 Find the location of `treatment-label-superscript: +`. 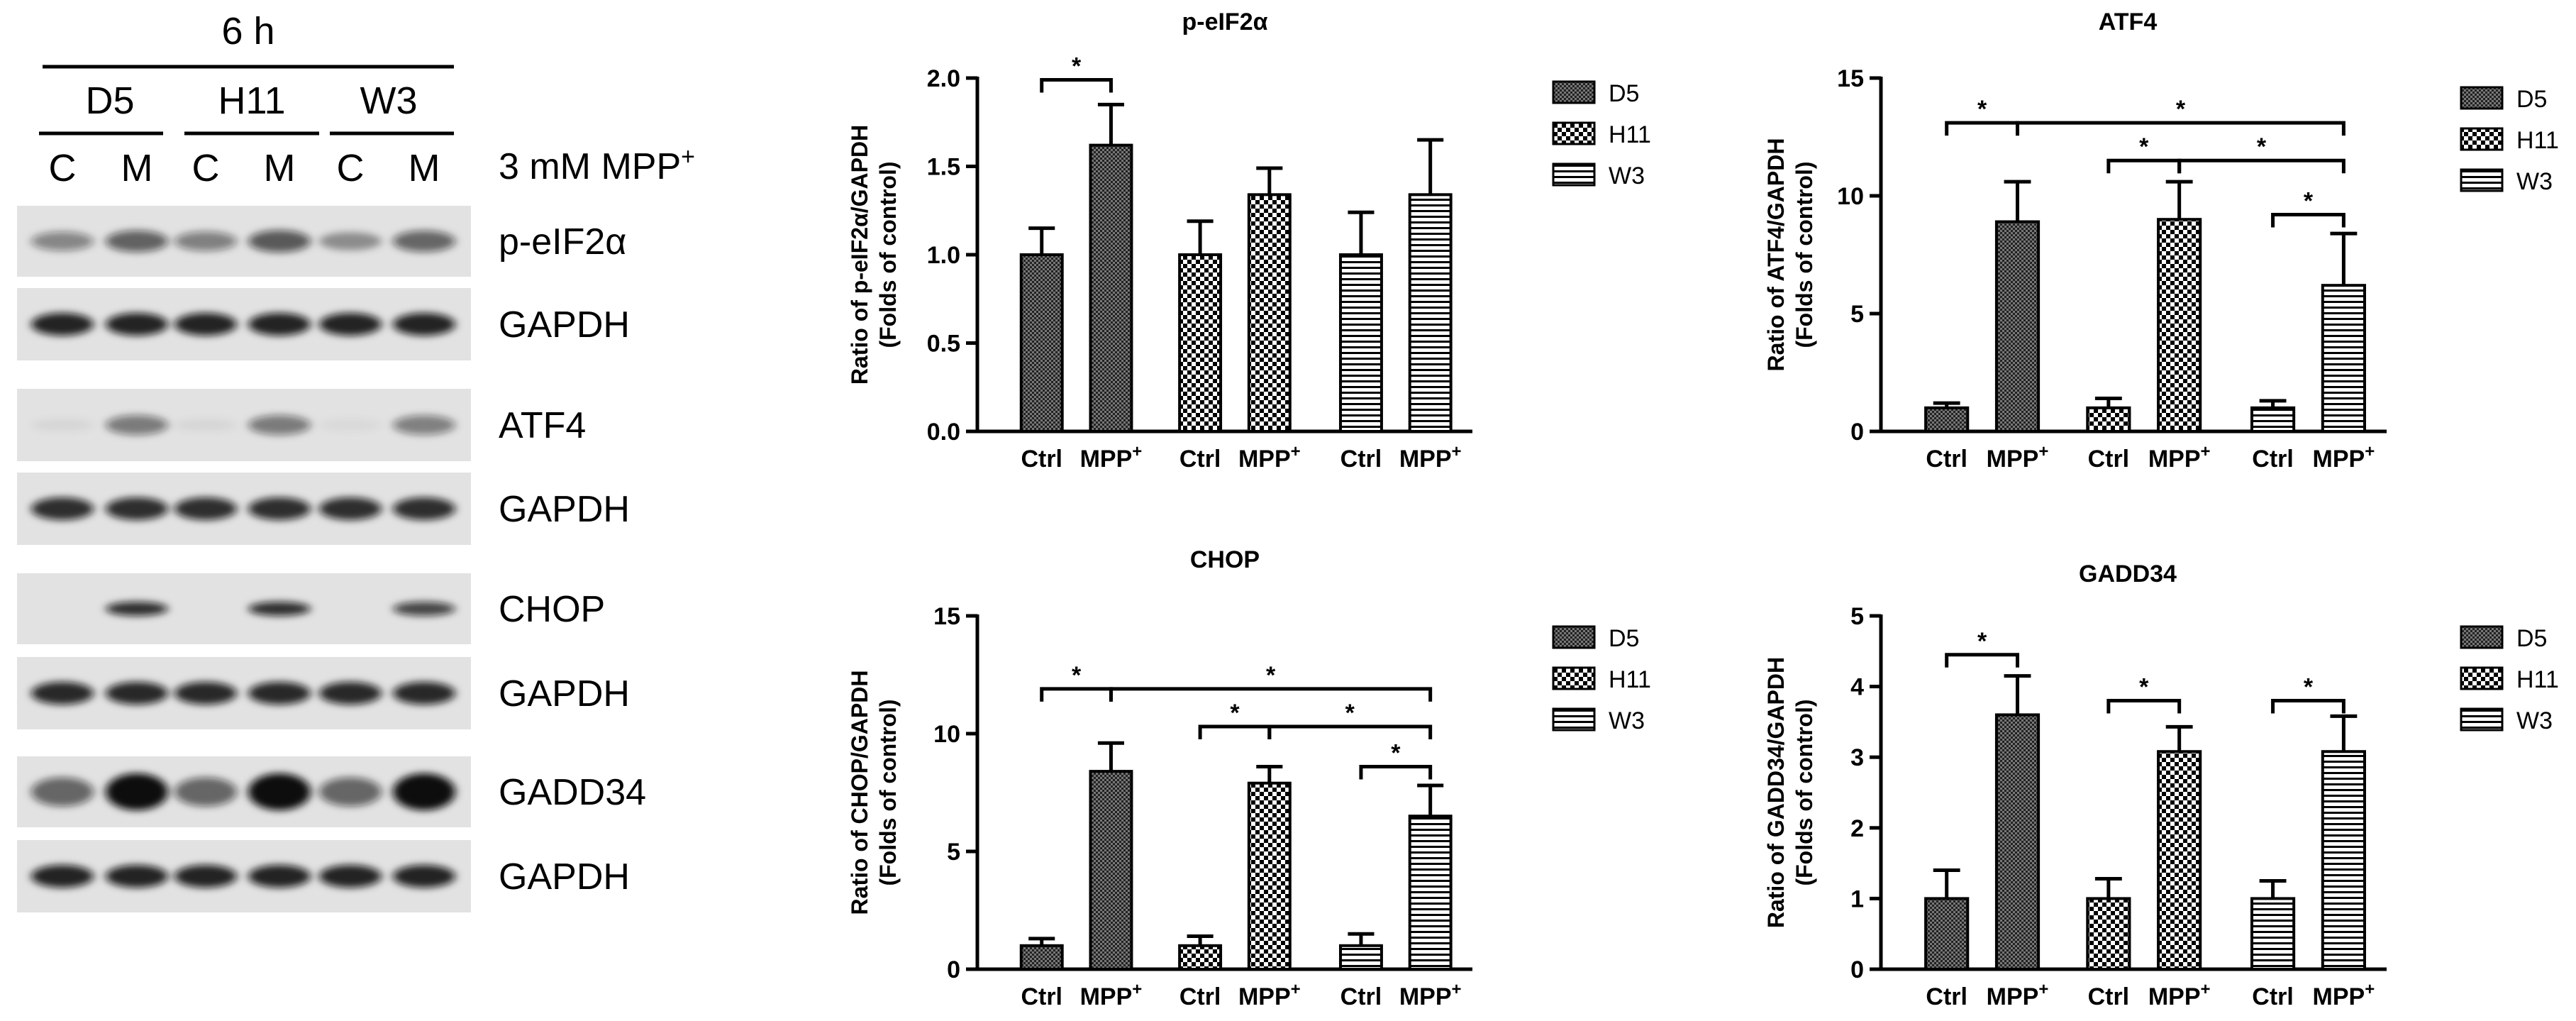

treatment-label-superscript: + is located at coordinates (688, 156).